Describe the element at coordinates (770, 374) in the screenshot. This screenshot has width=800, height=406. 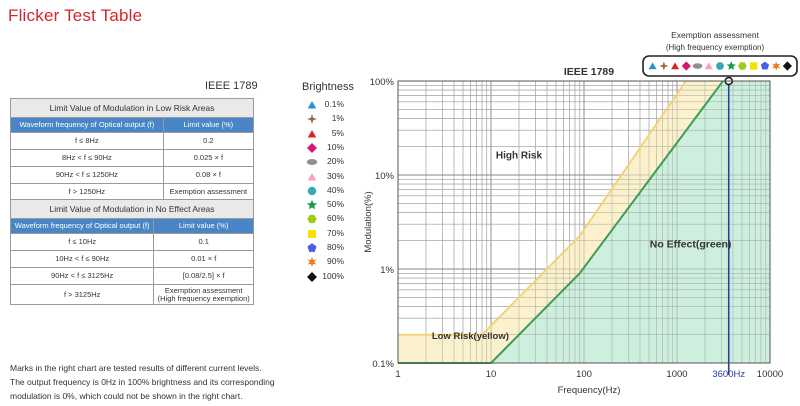
I see `x-tick-label: 10000` at that location.